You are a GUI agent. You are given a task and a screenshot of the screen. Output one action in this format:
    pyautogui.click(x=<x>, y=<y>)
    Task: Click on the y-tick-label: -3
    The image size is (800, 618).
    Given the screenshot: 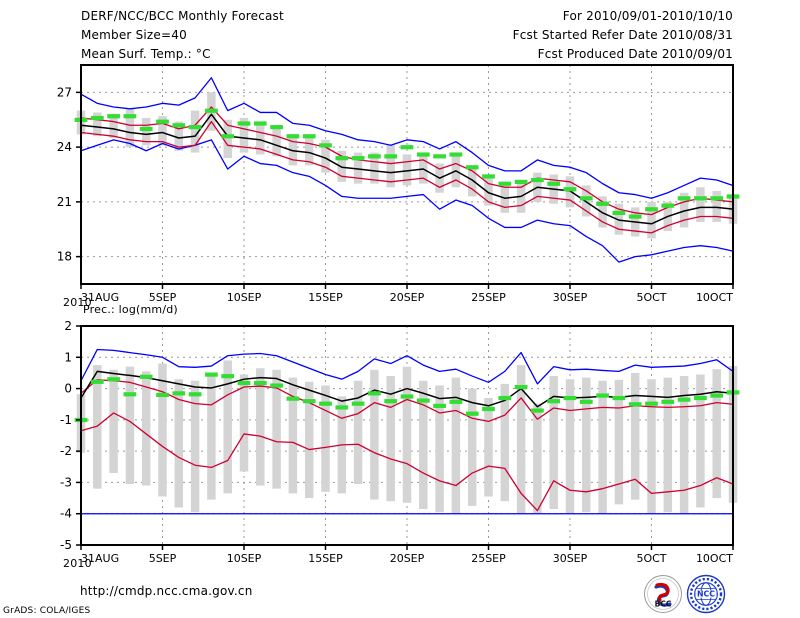 What is the action you would take?
    pyautogui.click(x=66, y=482)
    